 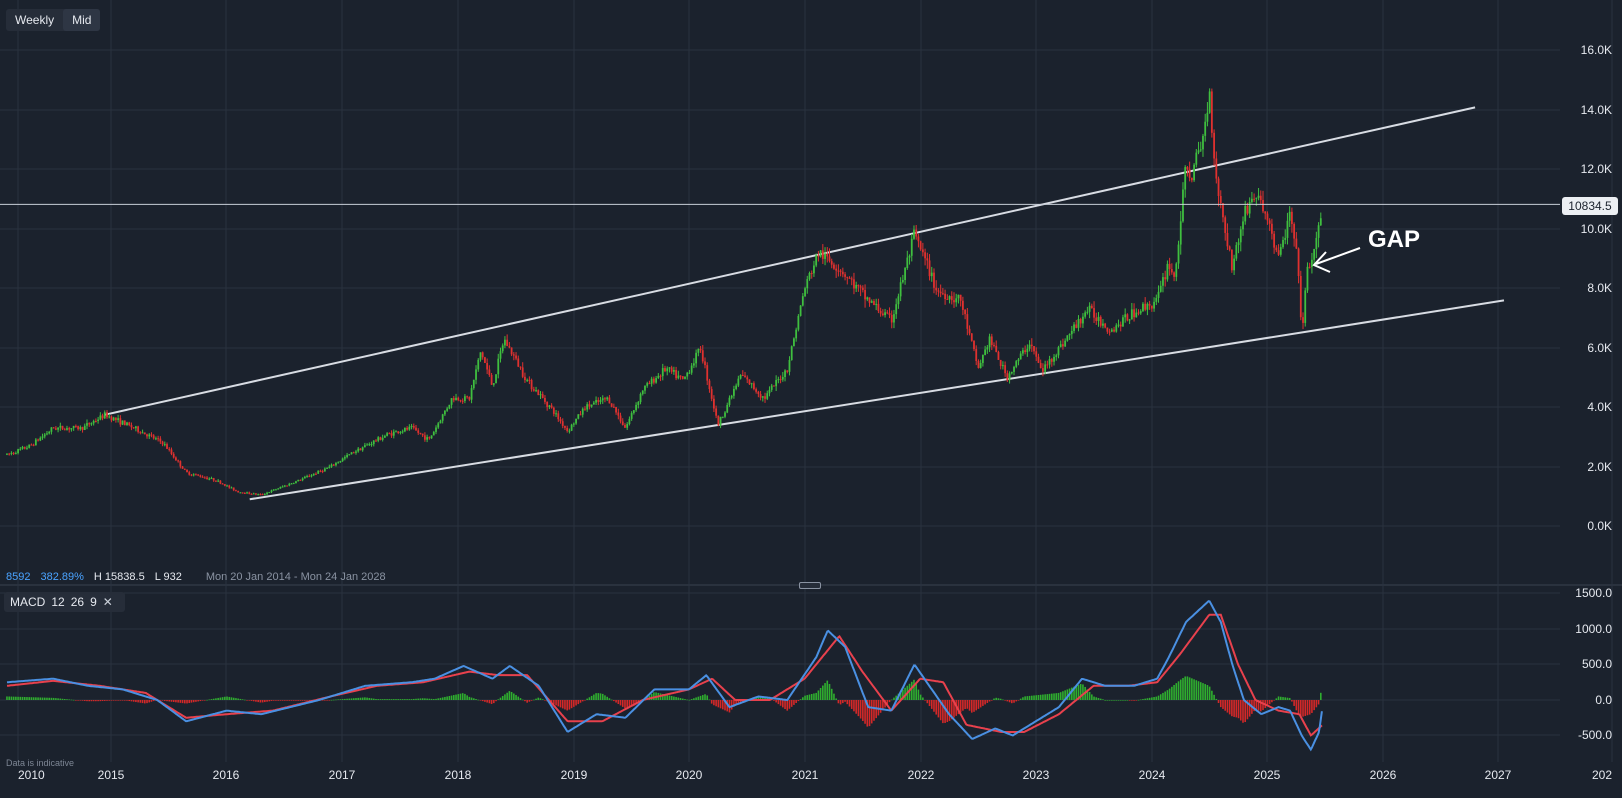 I want to click on price-type-button: Mid, so click(x=82, y=20).